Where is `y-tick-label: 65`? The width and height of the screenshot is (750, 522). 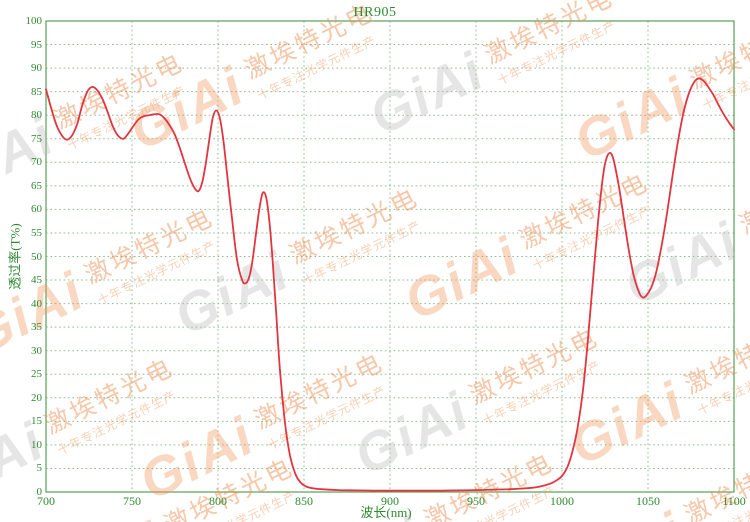
y-tick-label: 65 is located at coordinates (36, 185).